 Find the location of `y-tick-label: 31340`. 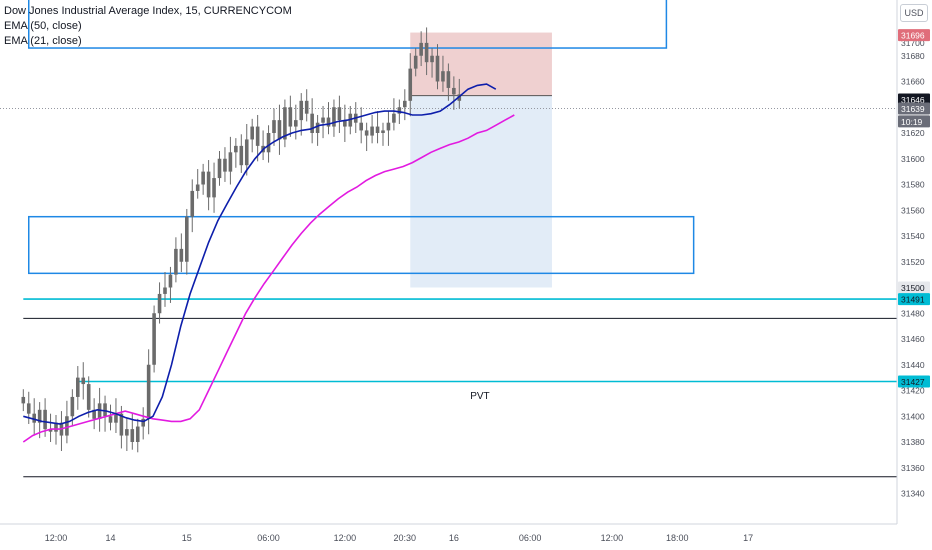

y-tick-label: 31340 is located at coordinates (913, 494).